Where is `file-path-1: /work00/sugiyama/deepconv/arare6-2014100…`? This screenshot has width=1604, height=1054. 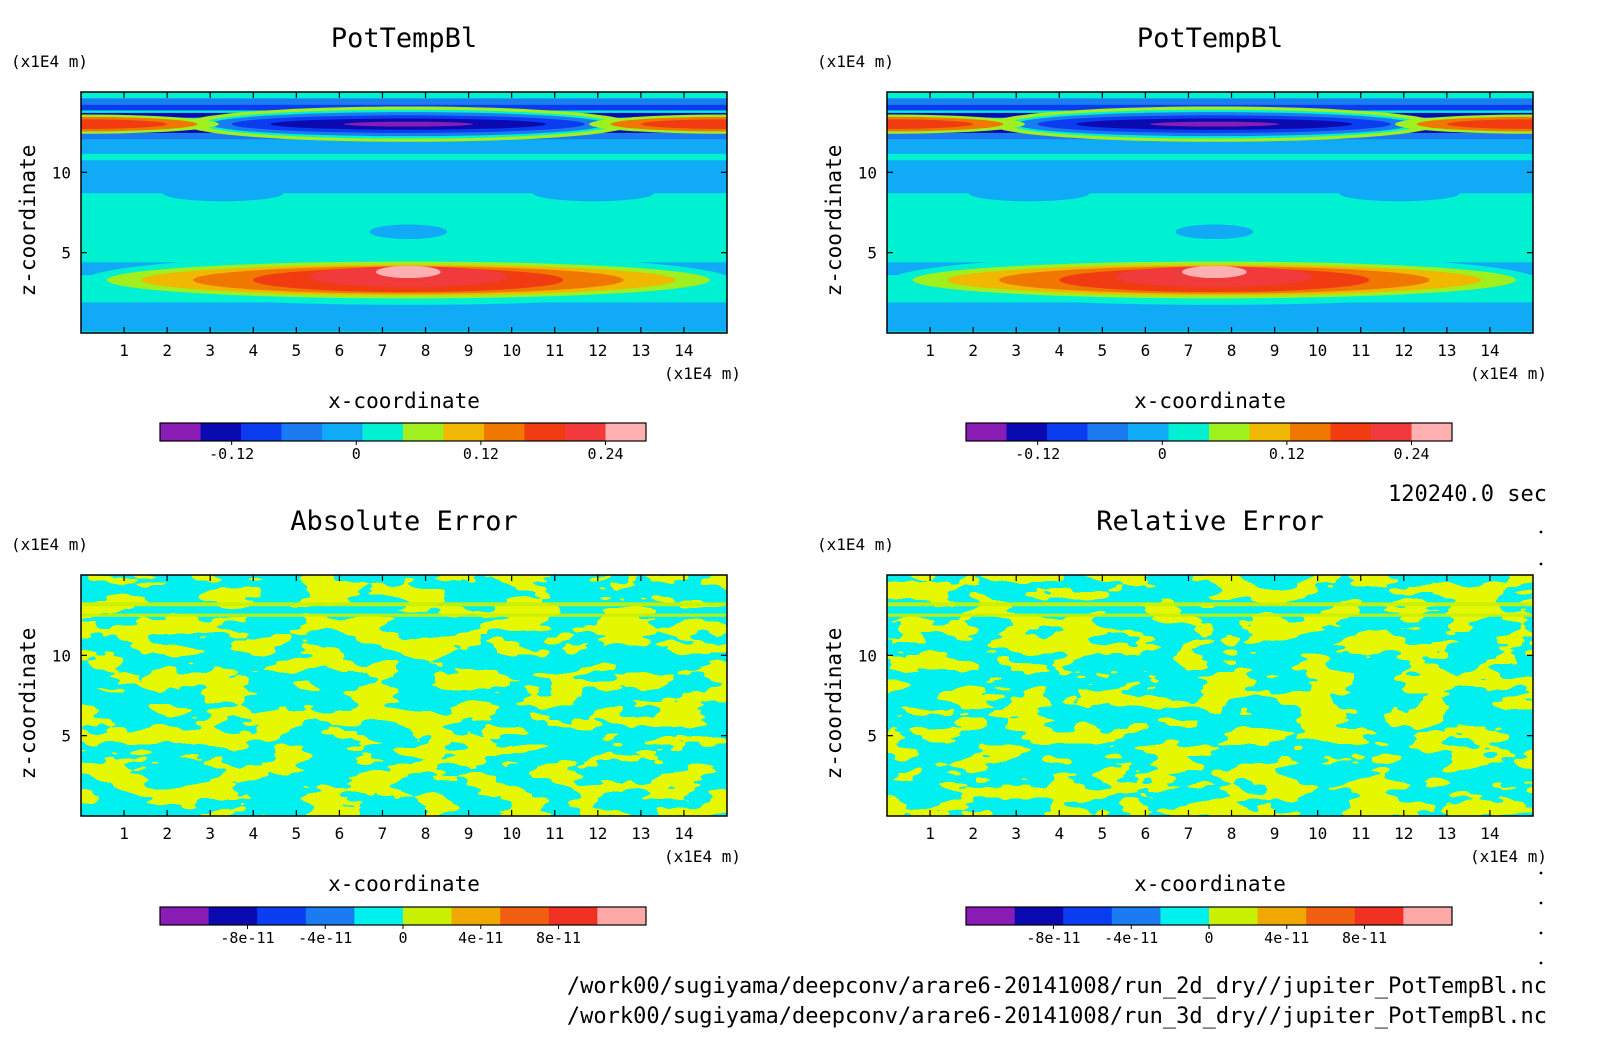
file-path-1: /work00/sugiyama/deepconv/arare6-2014100… is located at coordinates (1057, 986).